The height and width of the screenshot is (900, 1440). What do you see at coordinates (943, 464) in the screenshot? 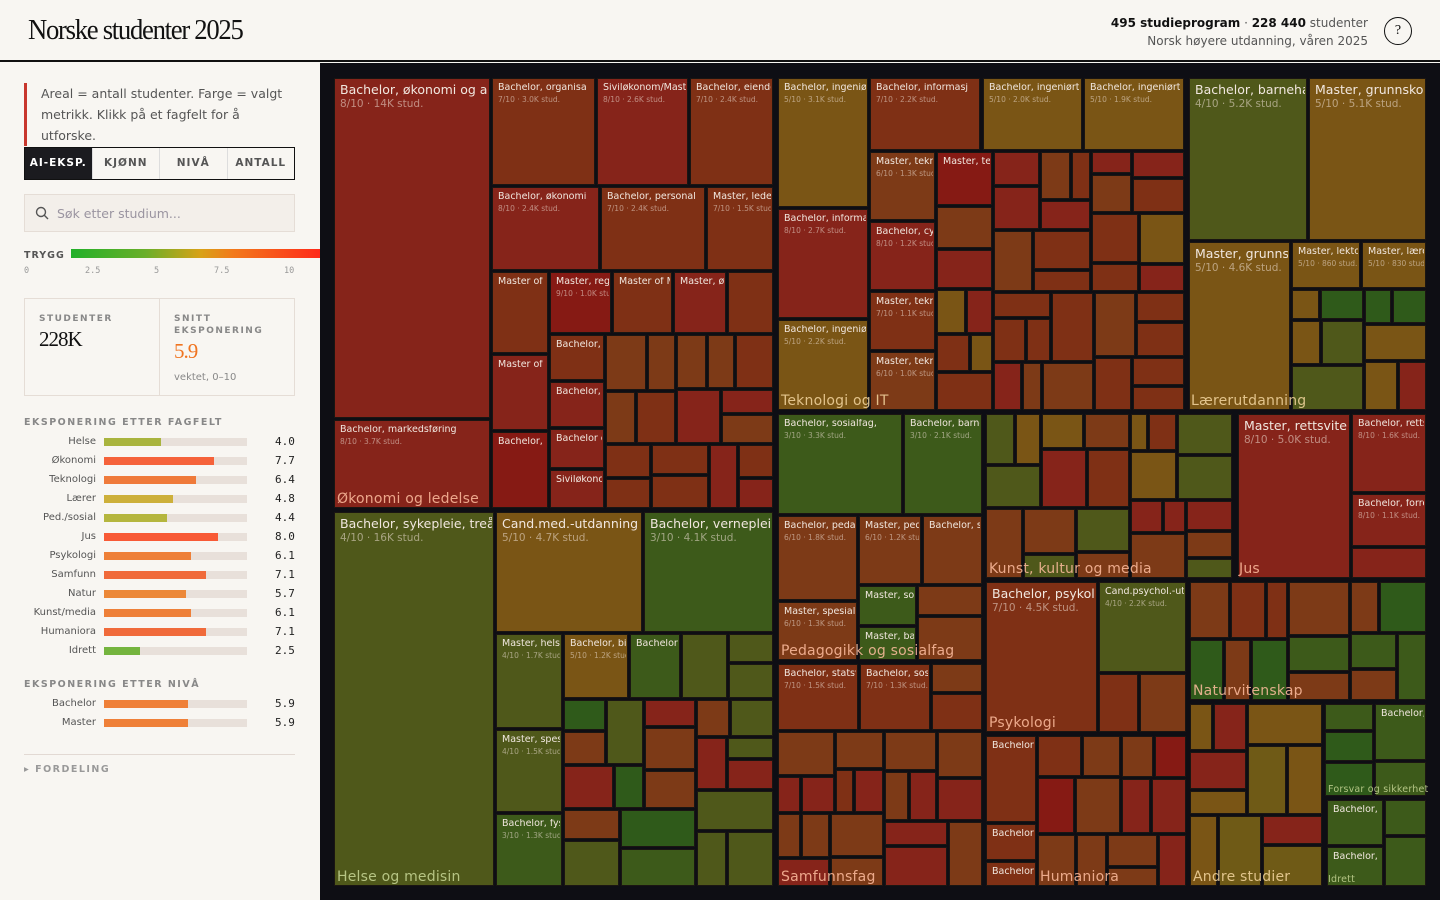
I see `program-tile: Bachelor, barne 3/10 · 2.1K stud.` at bounding box center [943, 464].